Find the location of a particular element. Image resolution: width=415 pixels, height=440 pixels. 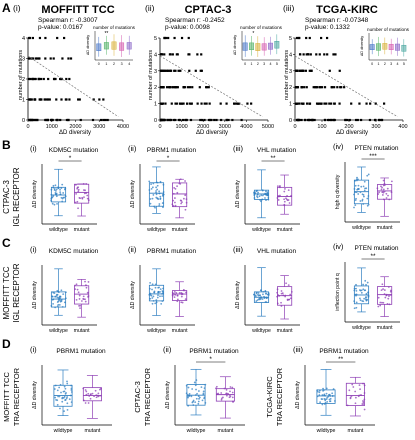

inset-title: number of mutations is located at coordinates (114, 27).